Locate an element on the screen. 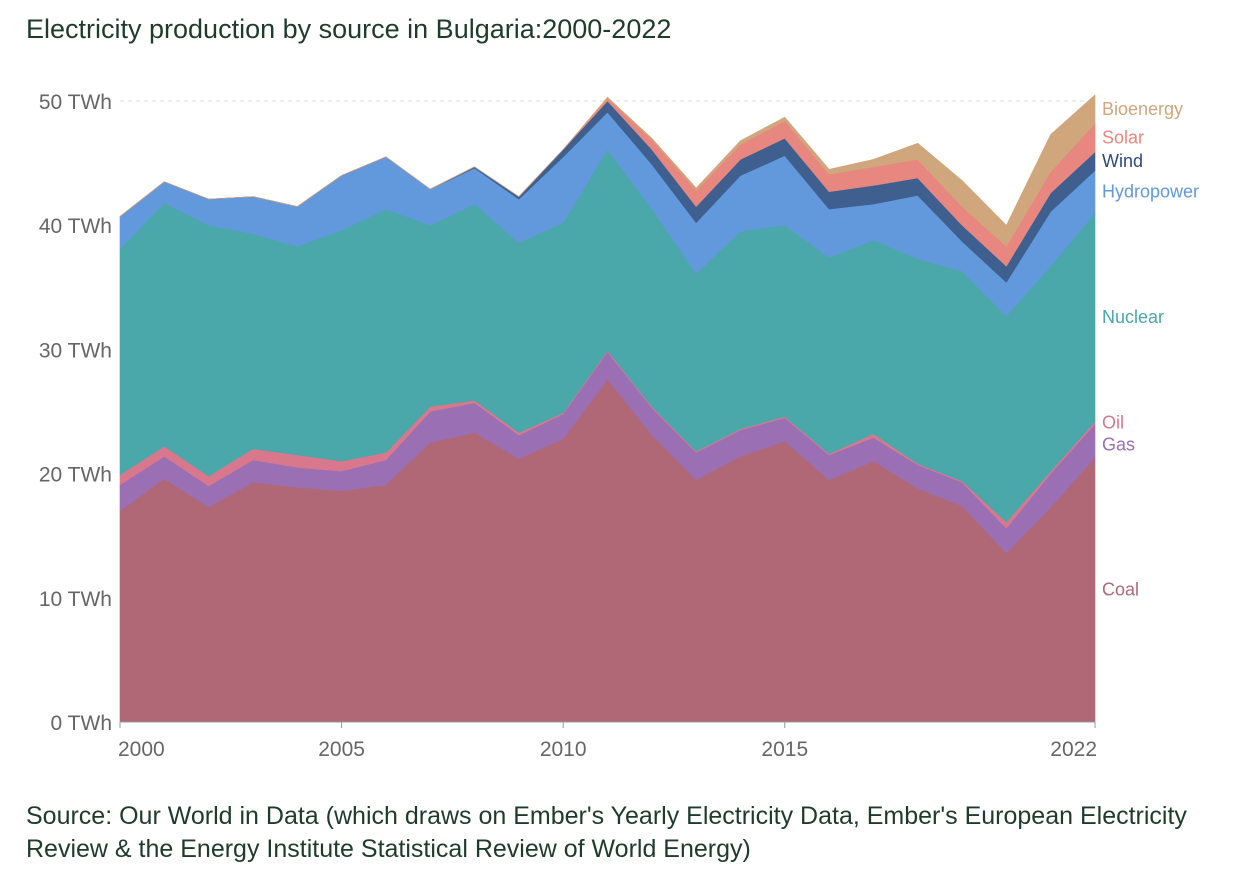 This screenshot has height=887, width=1248. area-bioenergy is located at coordinates (607, 170).